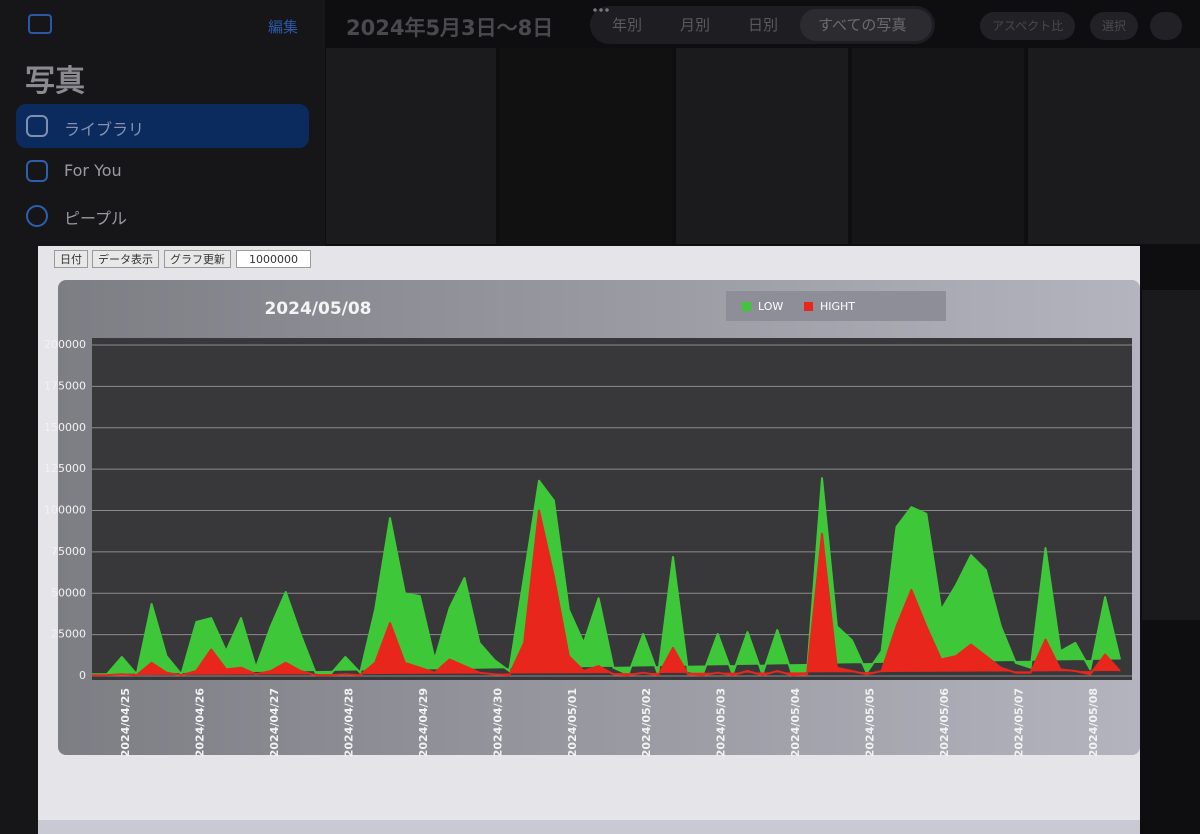 This screenshot has height=834, width=1200. I want to click on x-tick-label: 2024/05/05, so click(870, 722).